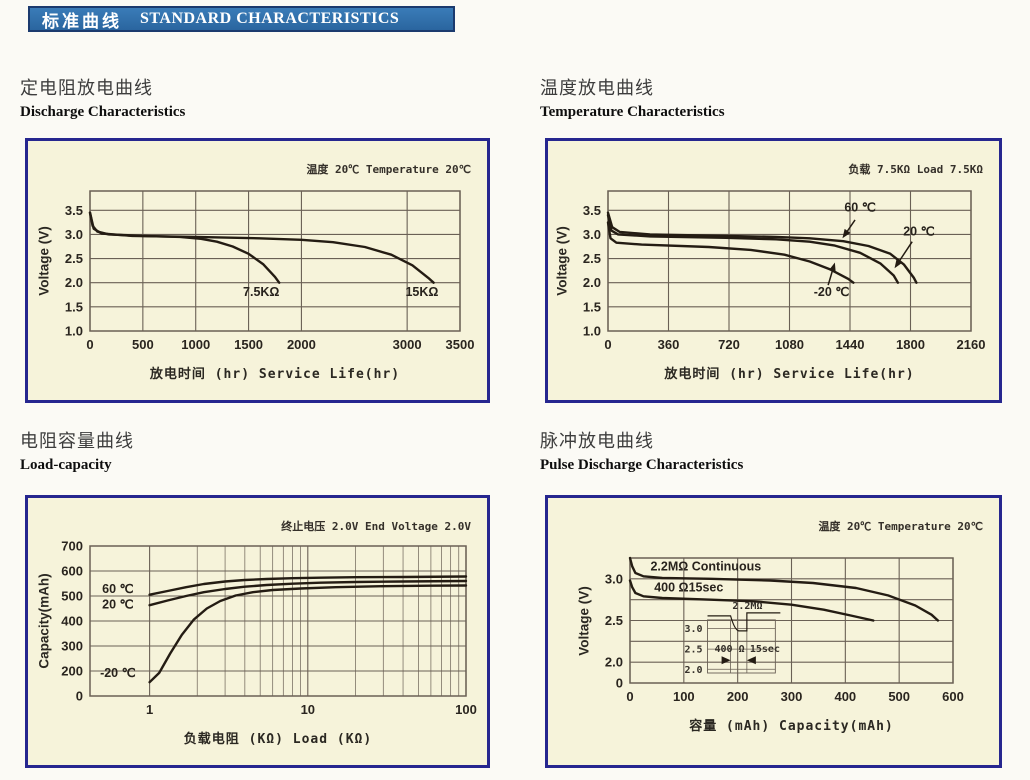 Image resolution: width=1030 pixels, height=780 pixels. Describe the element at coordinates (301, 344) in the screenshot. I see `svg-text: 2000` at that location.